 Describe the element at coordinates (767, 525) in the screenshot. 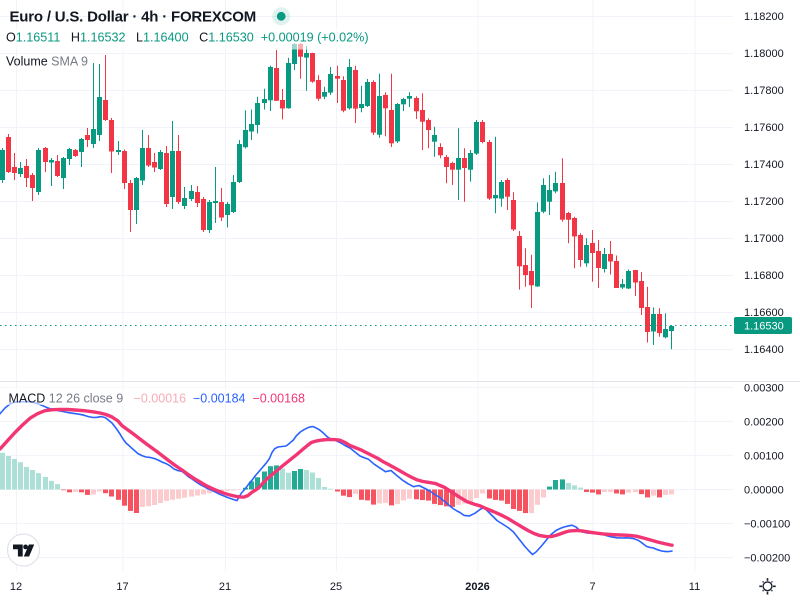

I see `svg-text: −0.00100` at that location.